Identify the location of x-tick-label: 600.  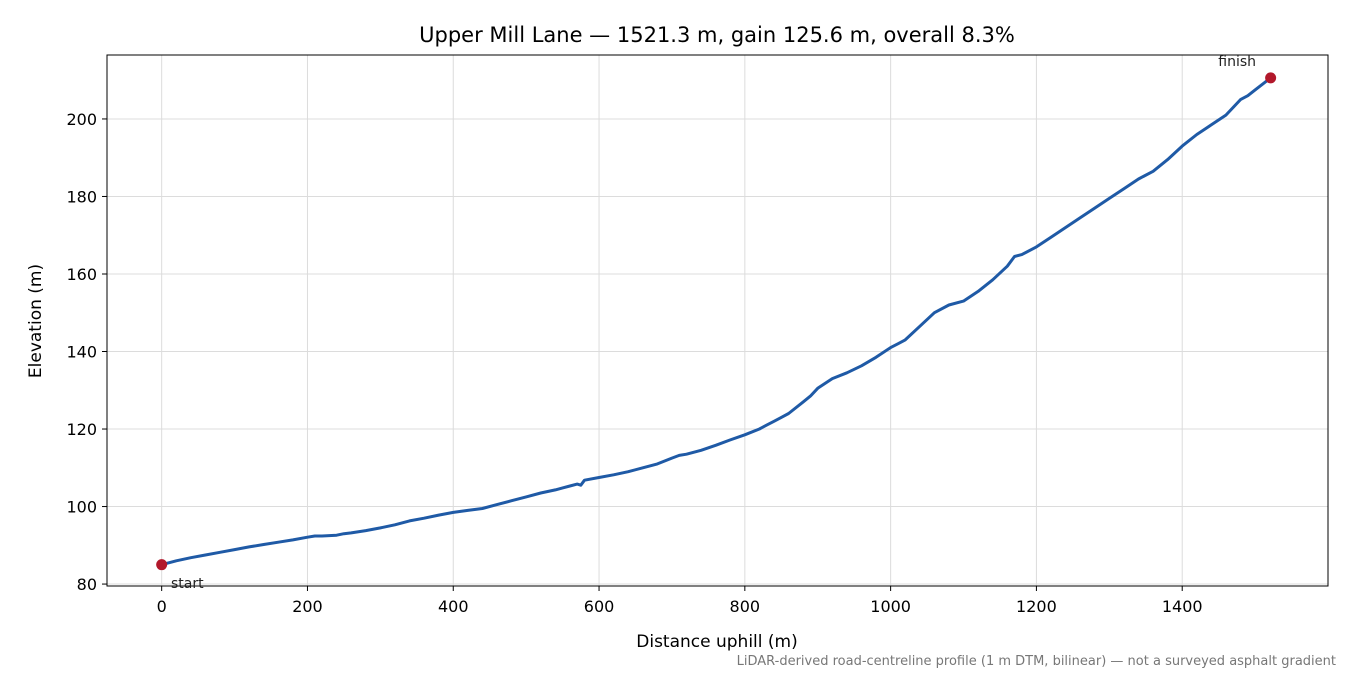
(599, 606).